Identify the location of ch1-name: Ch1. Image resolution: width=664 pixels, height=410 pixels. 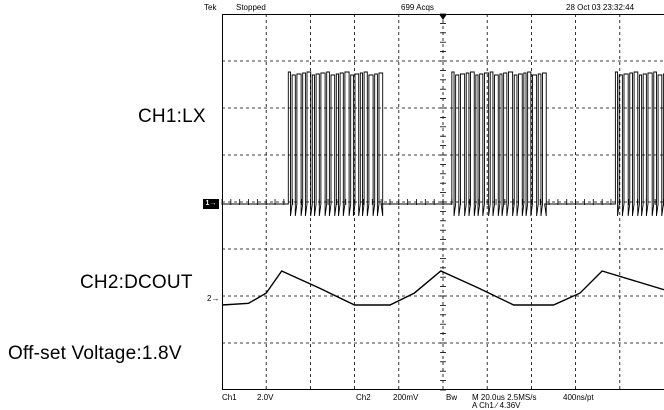
(229, 397).